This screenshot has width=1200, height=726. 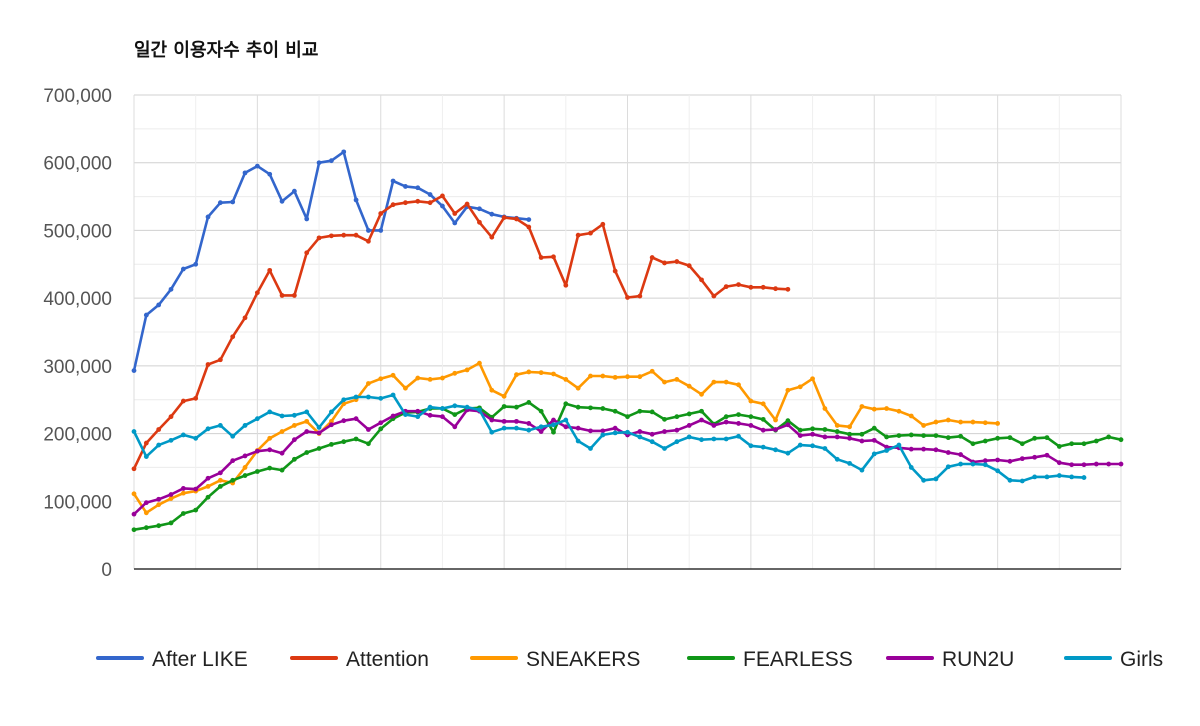 What do you see at coordinates (77, 502) in the screenshot?
I see `y-tick-label: 100,000` at bounding box center [77, 502].